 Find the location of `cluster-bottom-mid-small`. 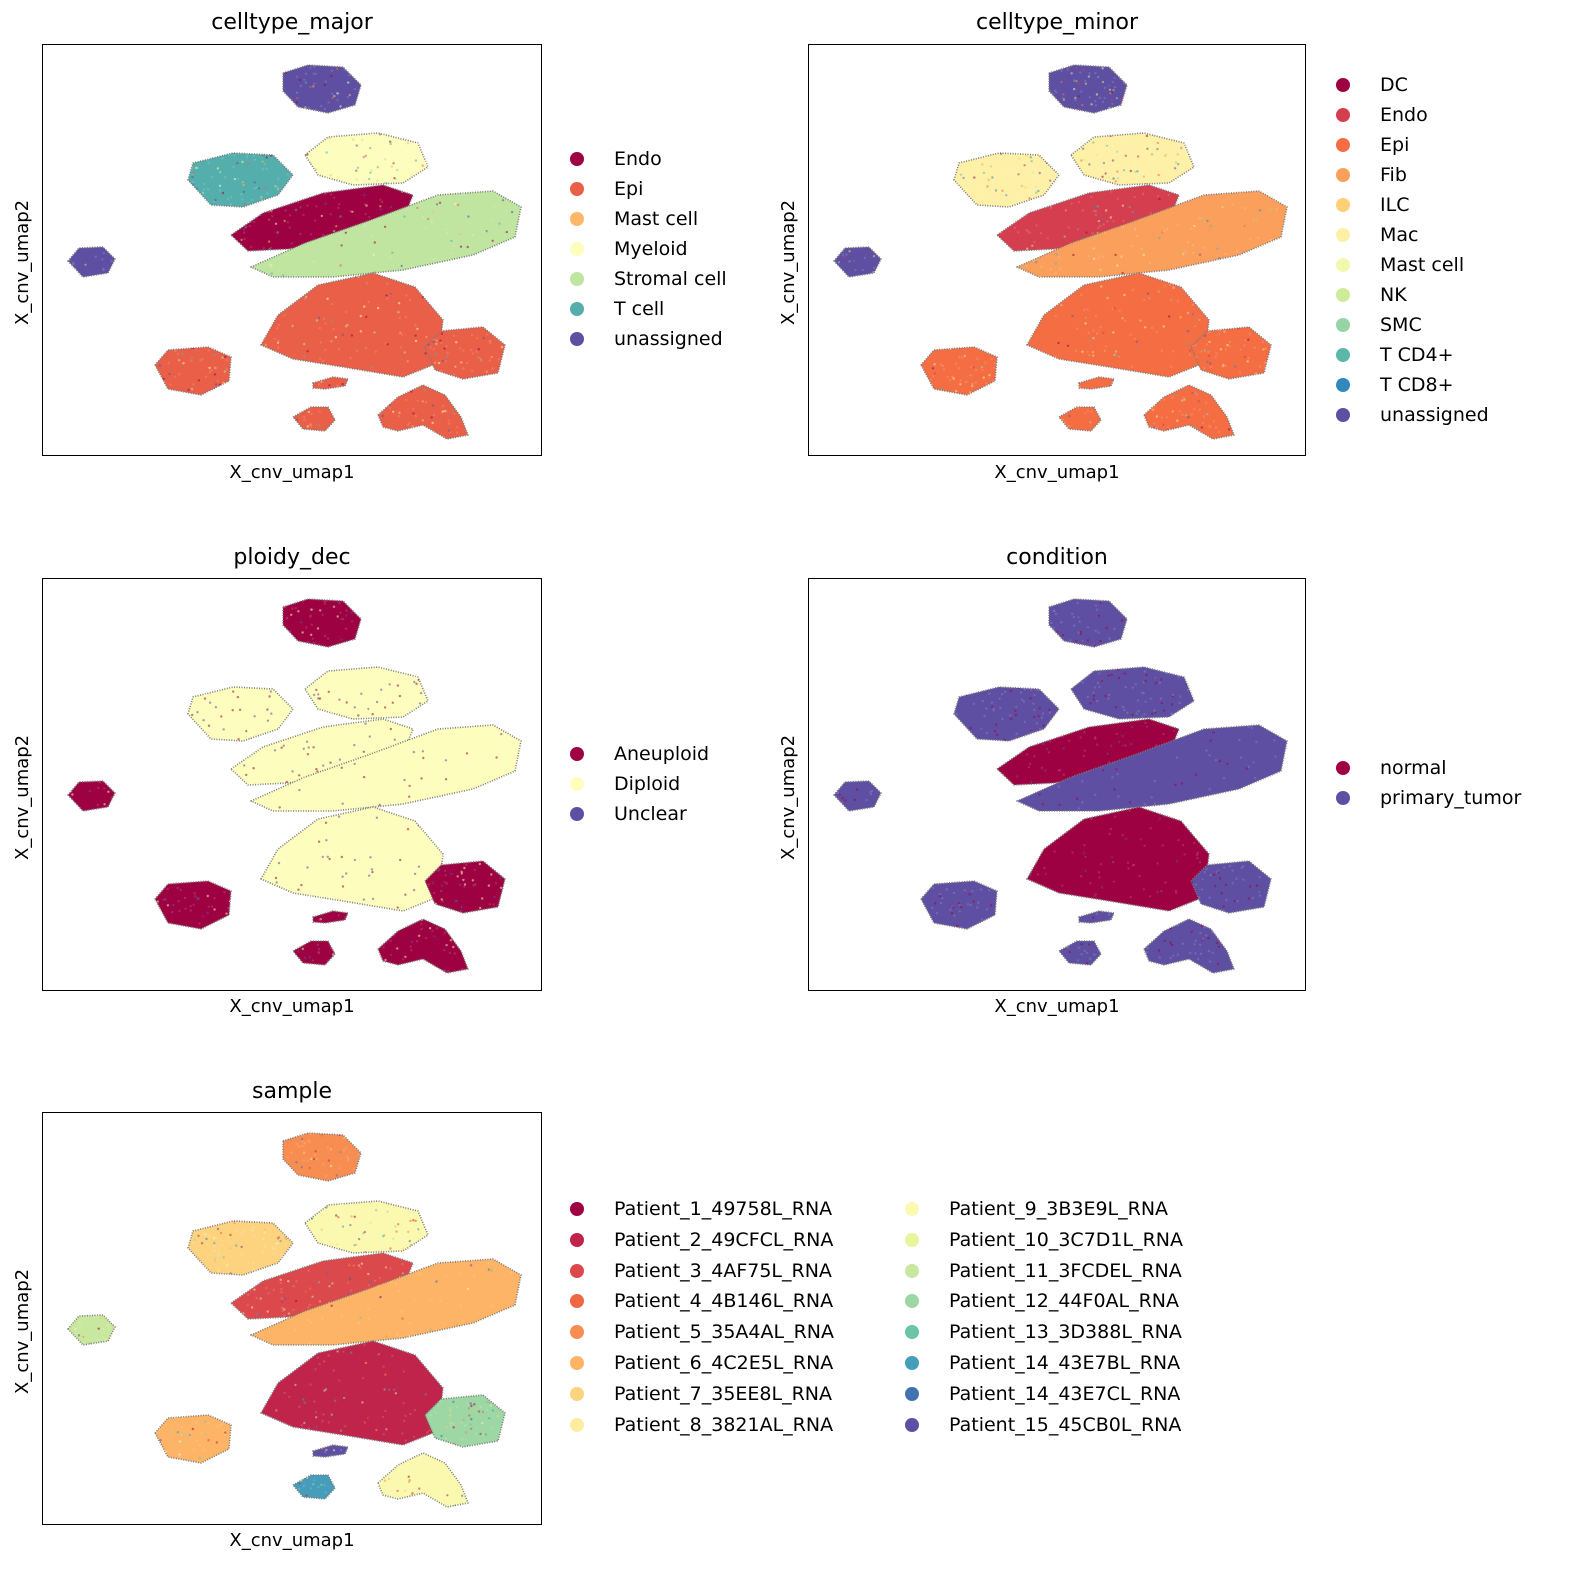

cluster-bottom-mid-small is located at coordinates (330, 383).